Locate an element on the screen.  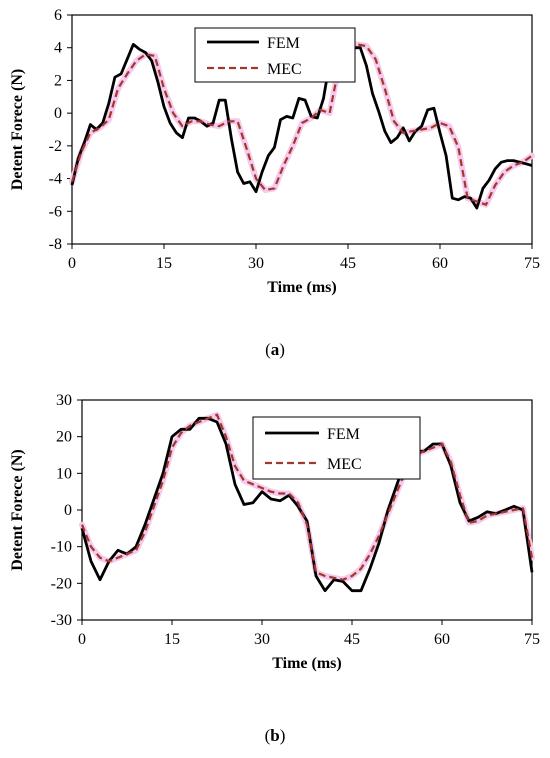
y-tick-label: -4 is located at coordinates (55, 179).